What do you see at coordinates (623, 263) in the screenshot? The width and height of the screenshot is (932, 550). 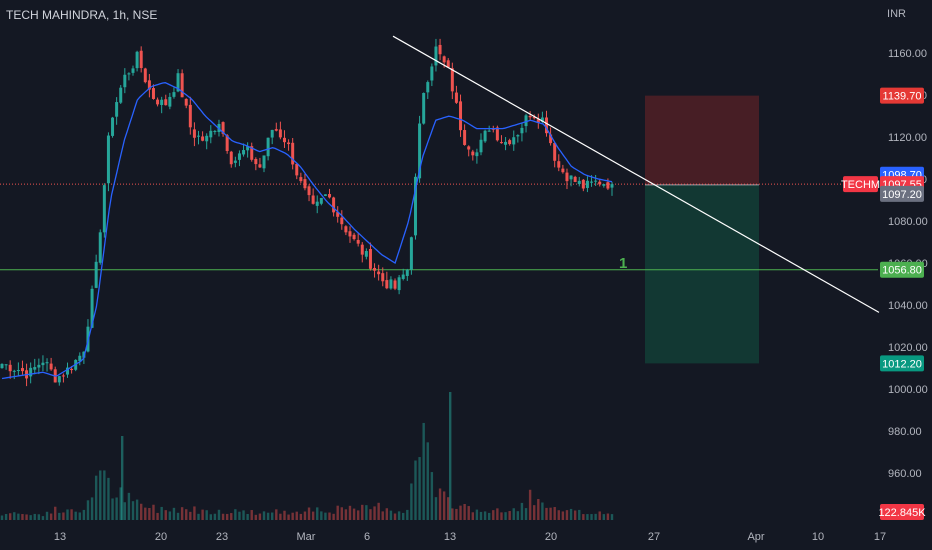 I see `annotation-label: 1` at bounding box center [623, 263].